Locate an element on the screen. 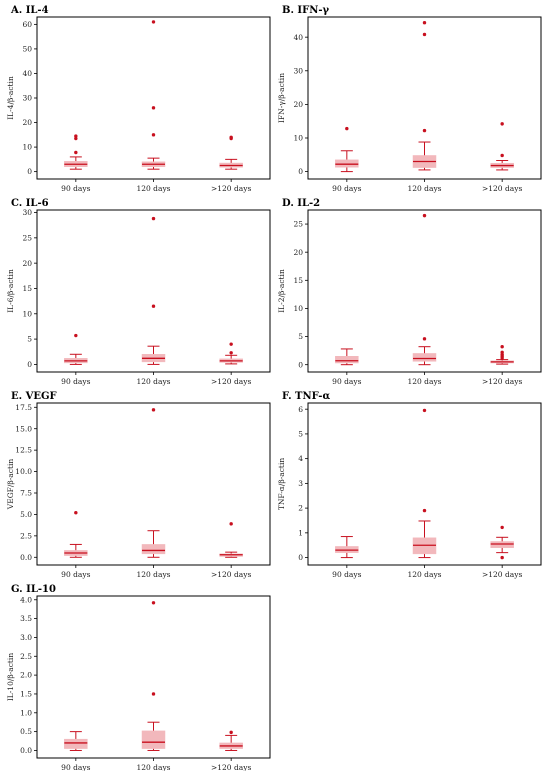  y-tick-label: 0.5 is located at coordinates (26, 731).